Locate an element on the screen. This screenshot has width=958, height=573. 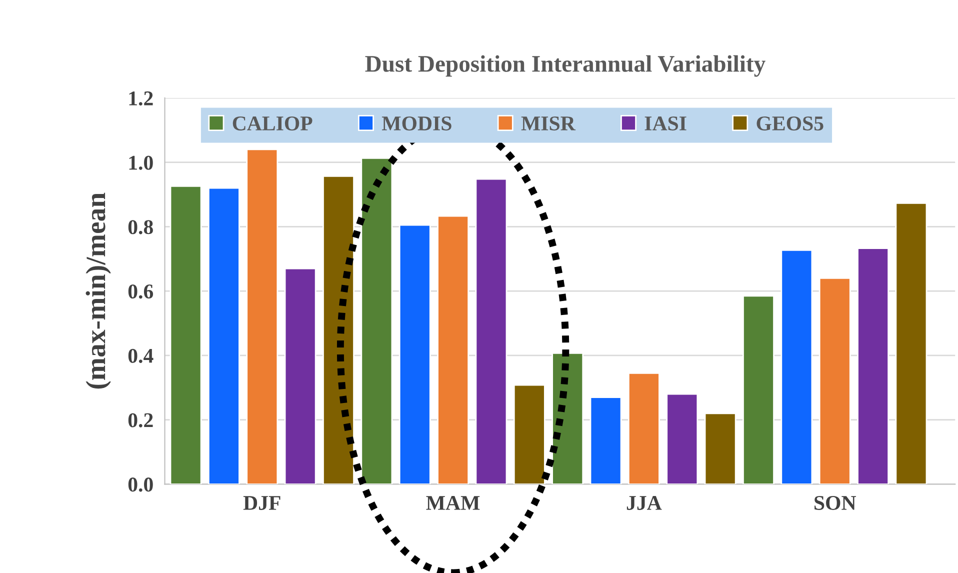
y-tick-label: 1.0 is located at coordinates (141, 163).